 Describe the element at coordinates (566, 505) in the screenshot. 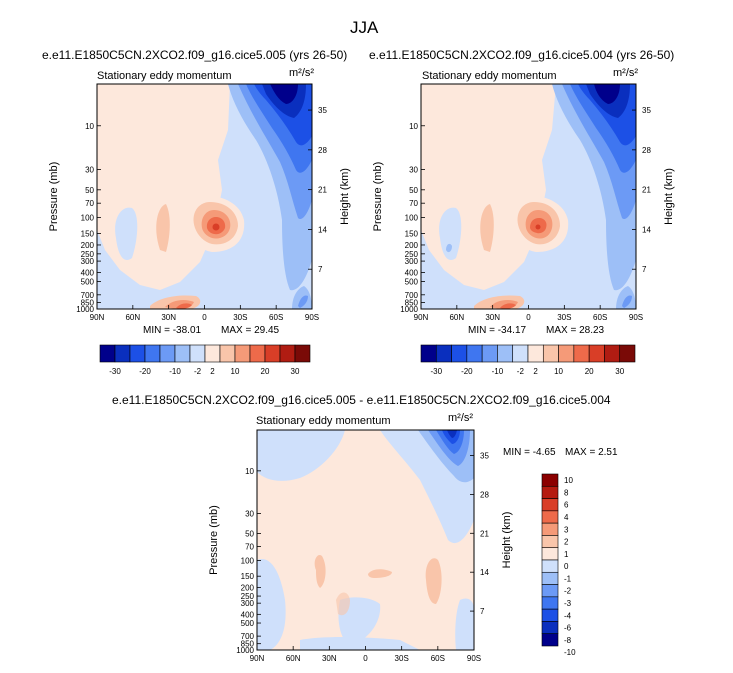

I see `panel3-colorbar-label: 6` at that location.